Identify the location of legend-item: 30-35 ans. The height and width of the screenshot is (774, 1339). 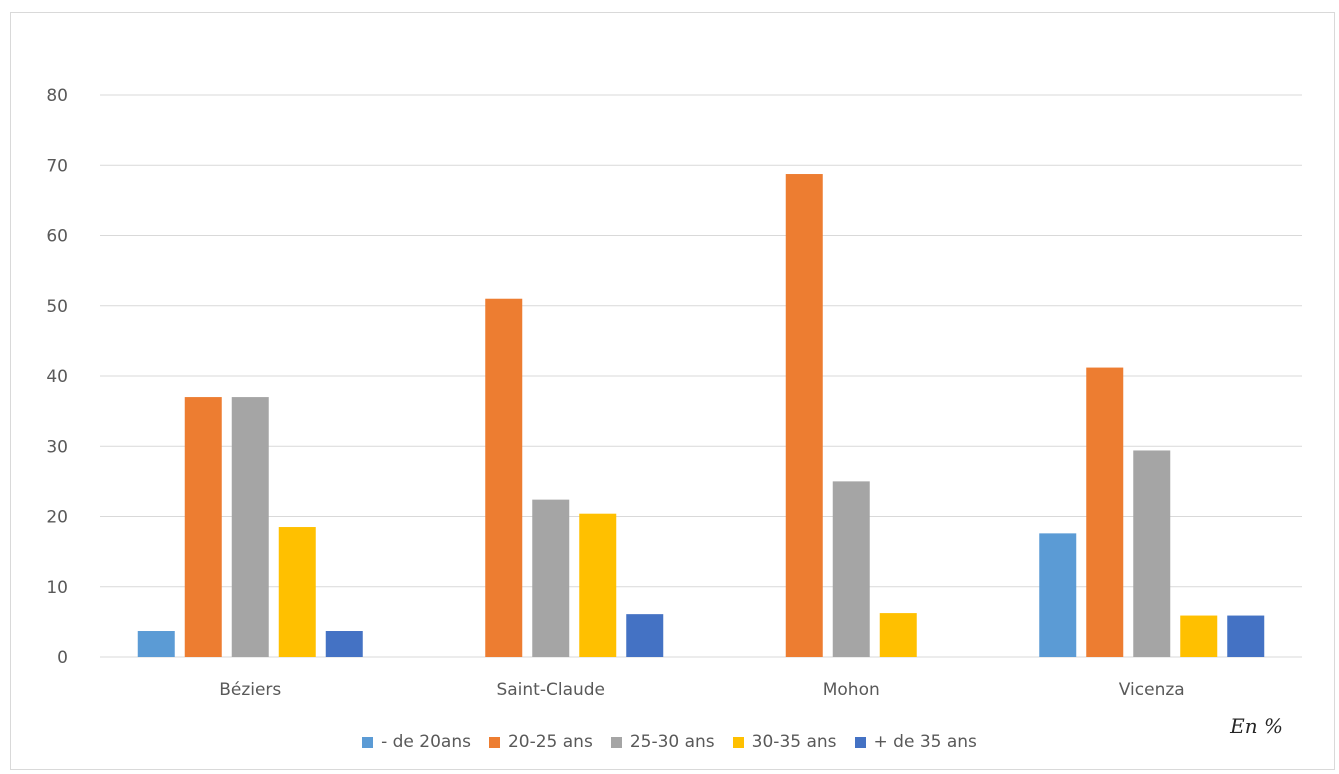
(784, 742).